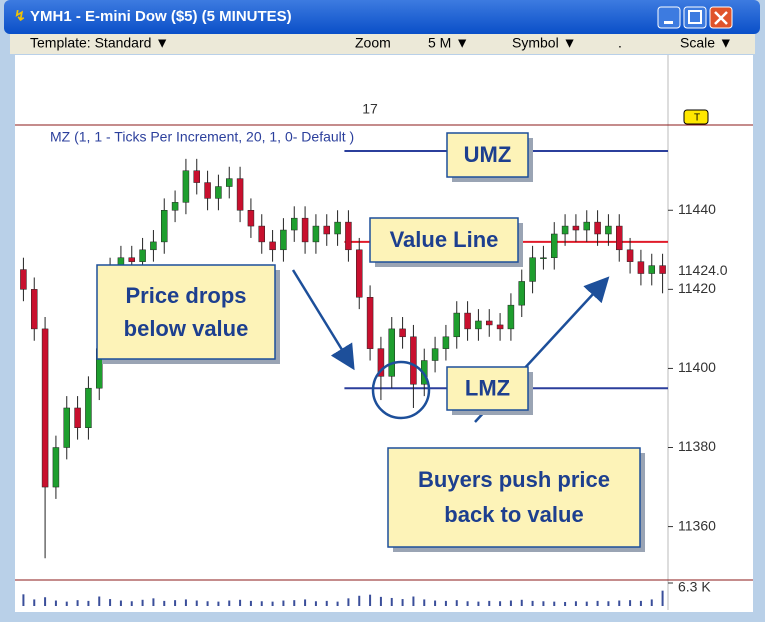 The height and width of the screenshot is (622, 765). What do you see at coordinates (444, 239) in the screenshot?
I see `callout-text: Value Line` at bounding box center [444, 239].